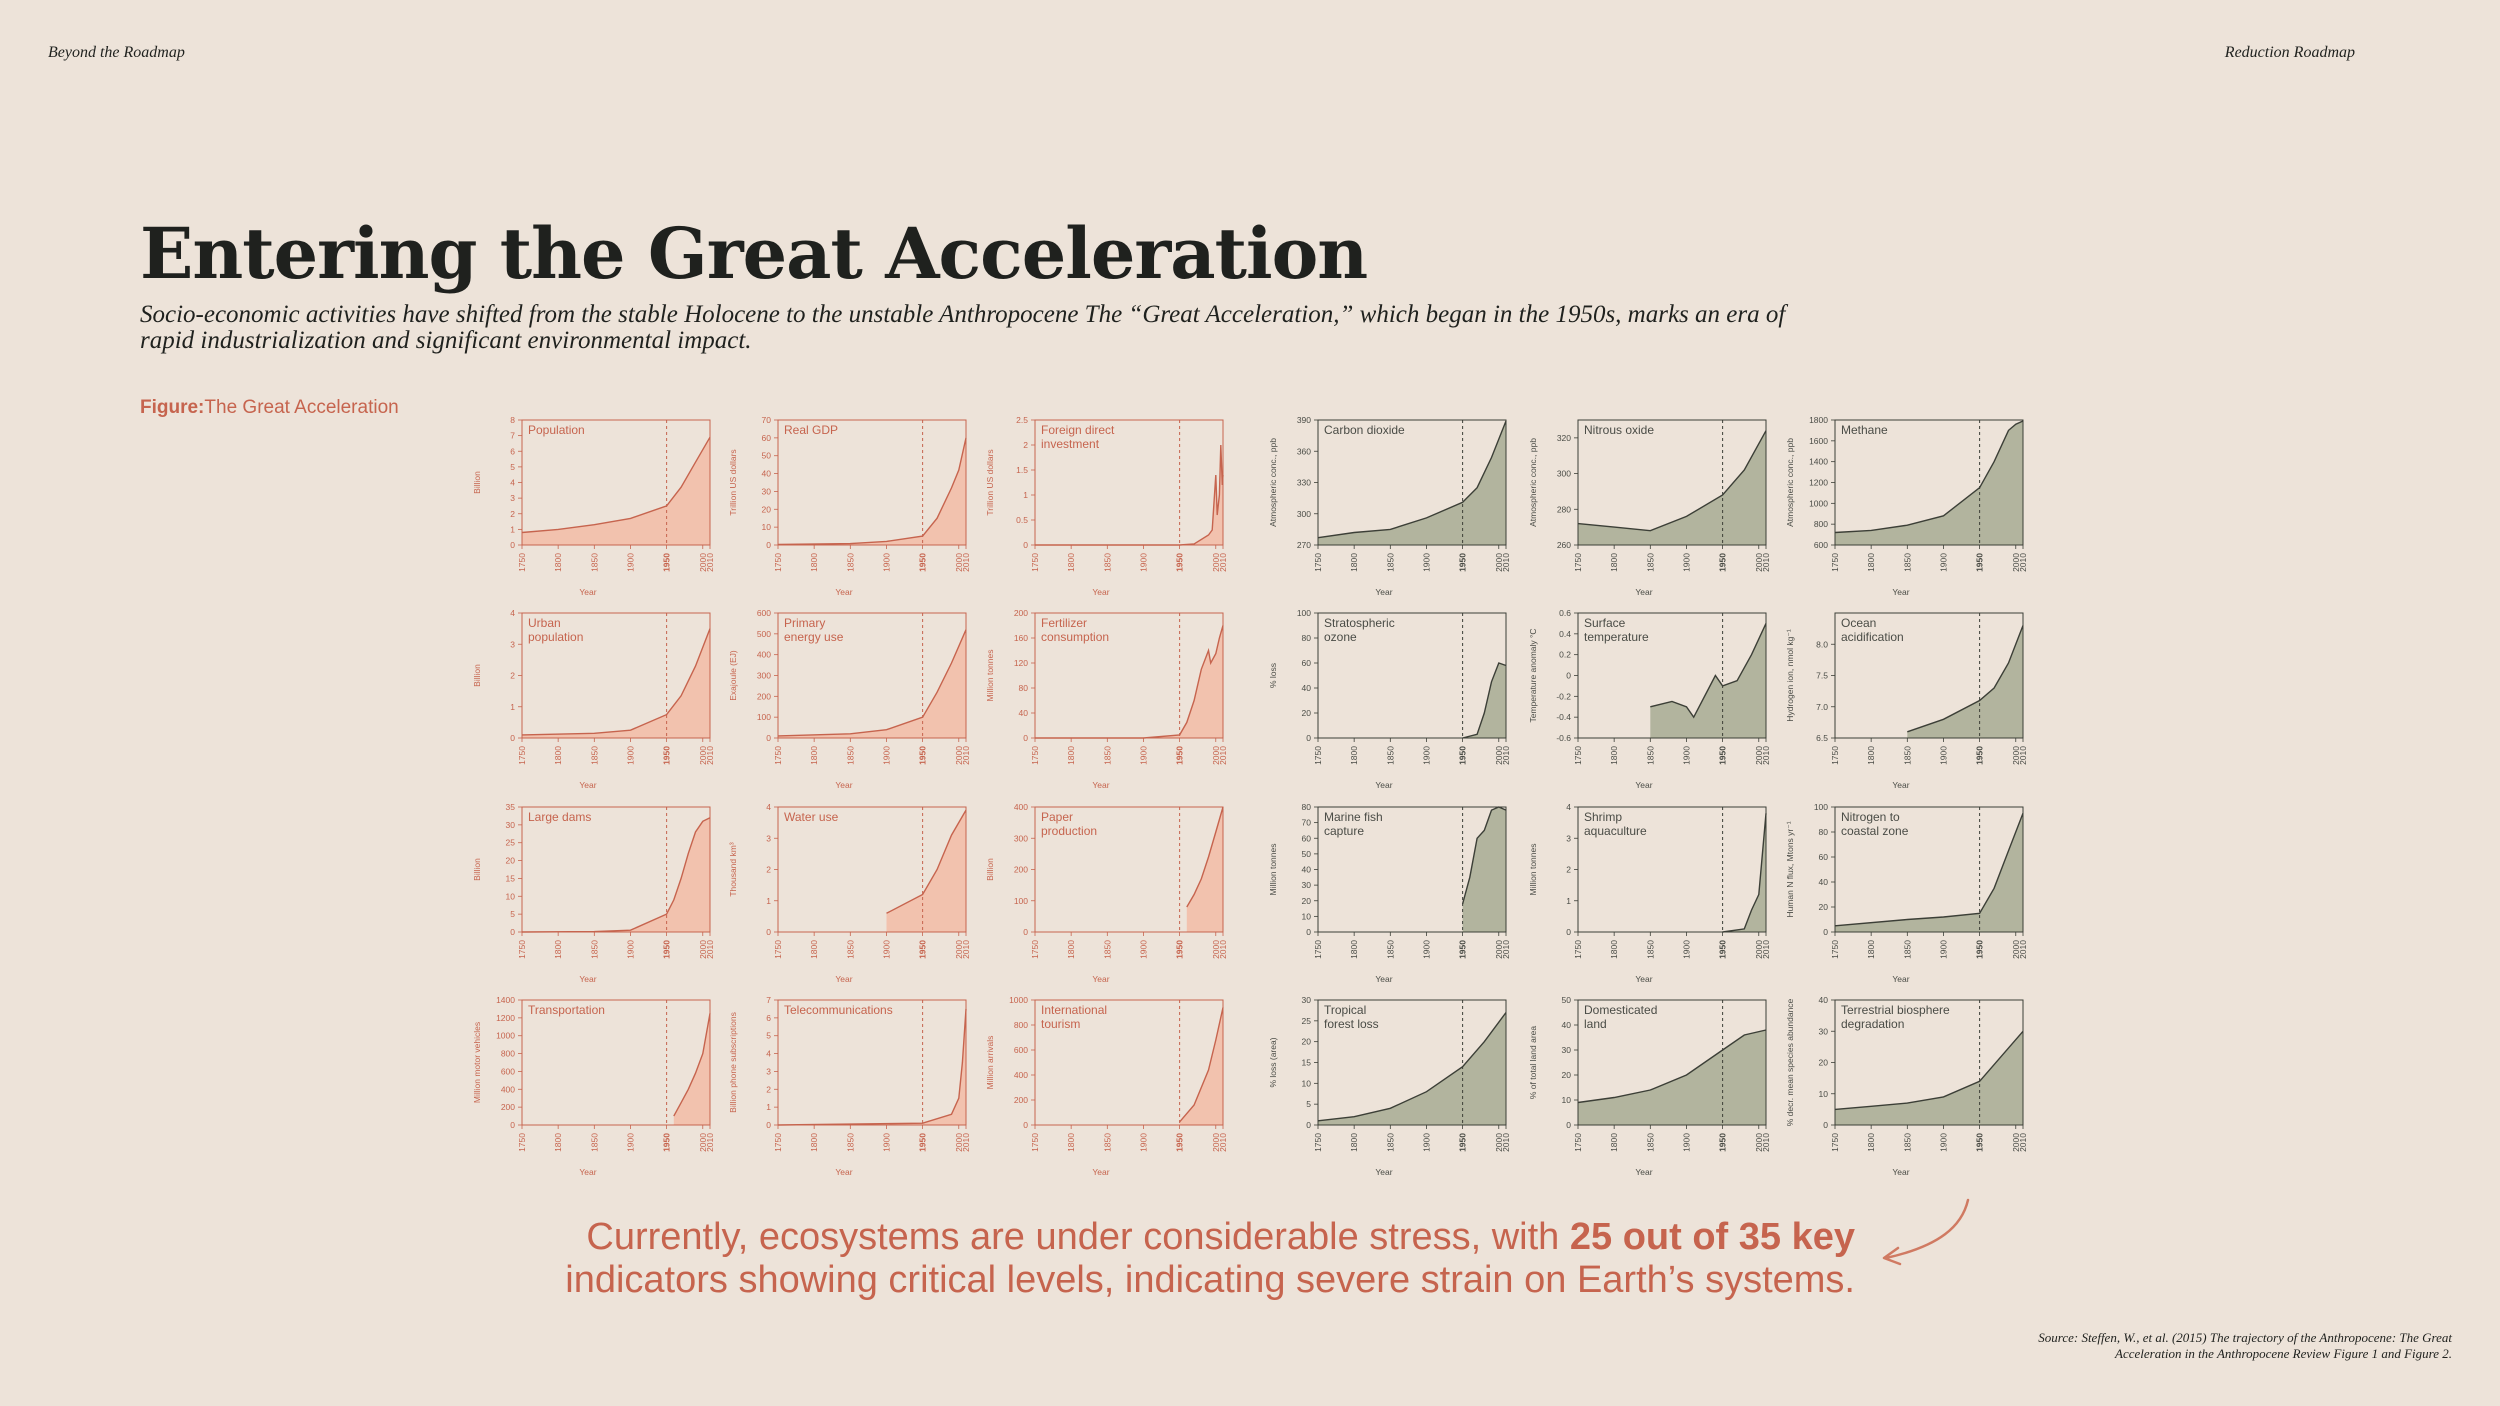  I want to click on y-tick-label-13-1: 280, so click(1564, 509).